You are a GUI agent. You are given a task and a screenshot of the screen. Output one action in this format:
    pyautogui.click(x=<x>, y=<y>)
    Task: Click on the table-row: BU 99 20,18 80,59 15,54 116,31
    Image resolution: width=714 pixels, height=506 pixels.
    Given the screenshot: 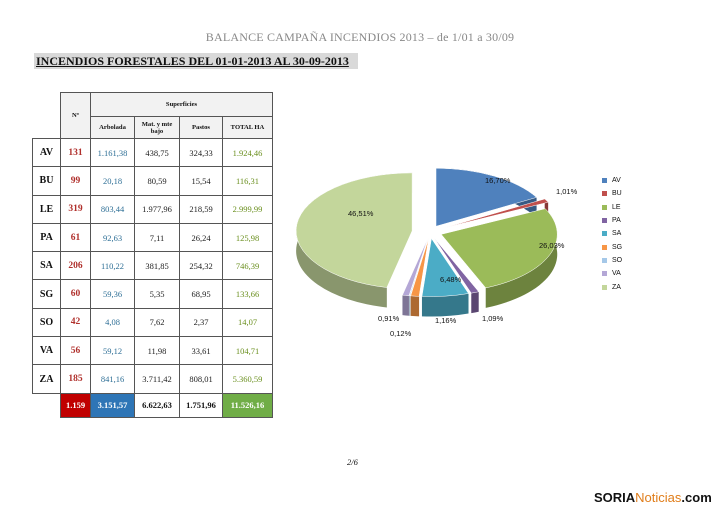 What is the action you would take?
    pyautogui.click(x=152, y=181)
    